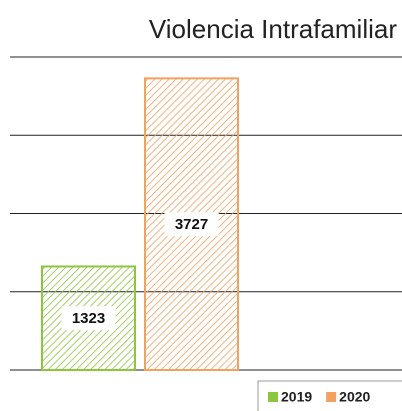  What do you see at coordinates (296, 397) in the screenshot?
I see `legend-label: 2019` at bounding box center [296, 397].